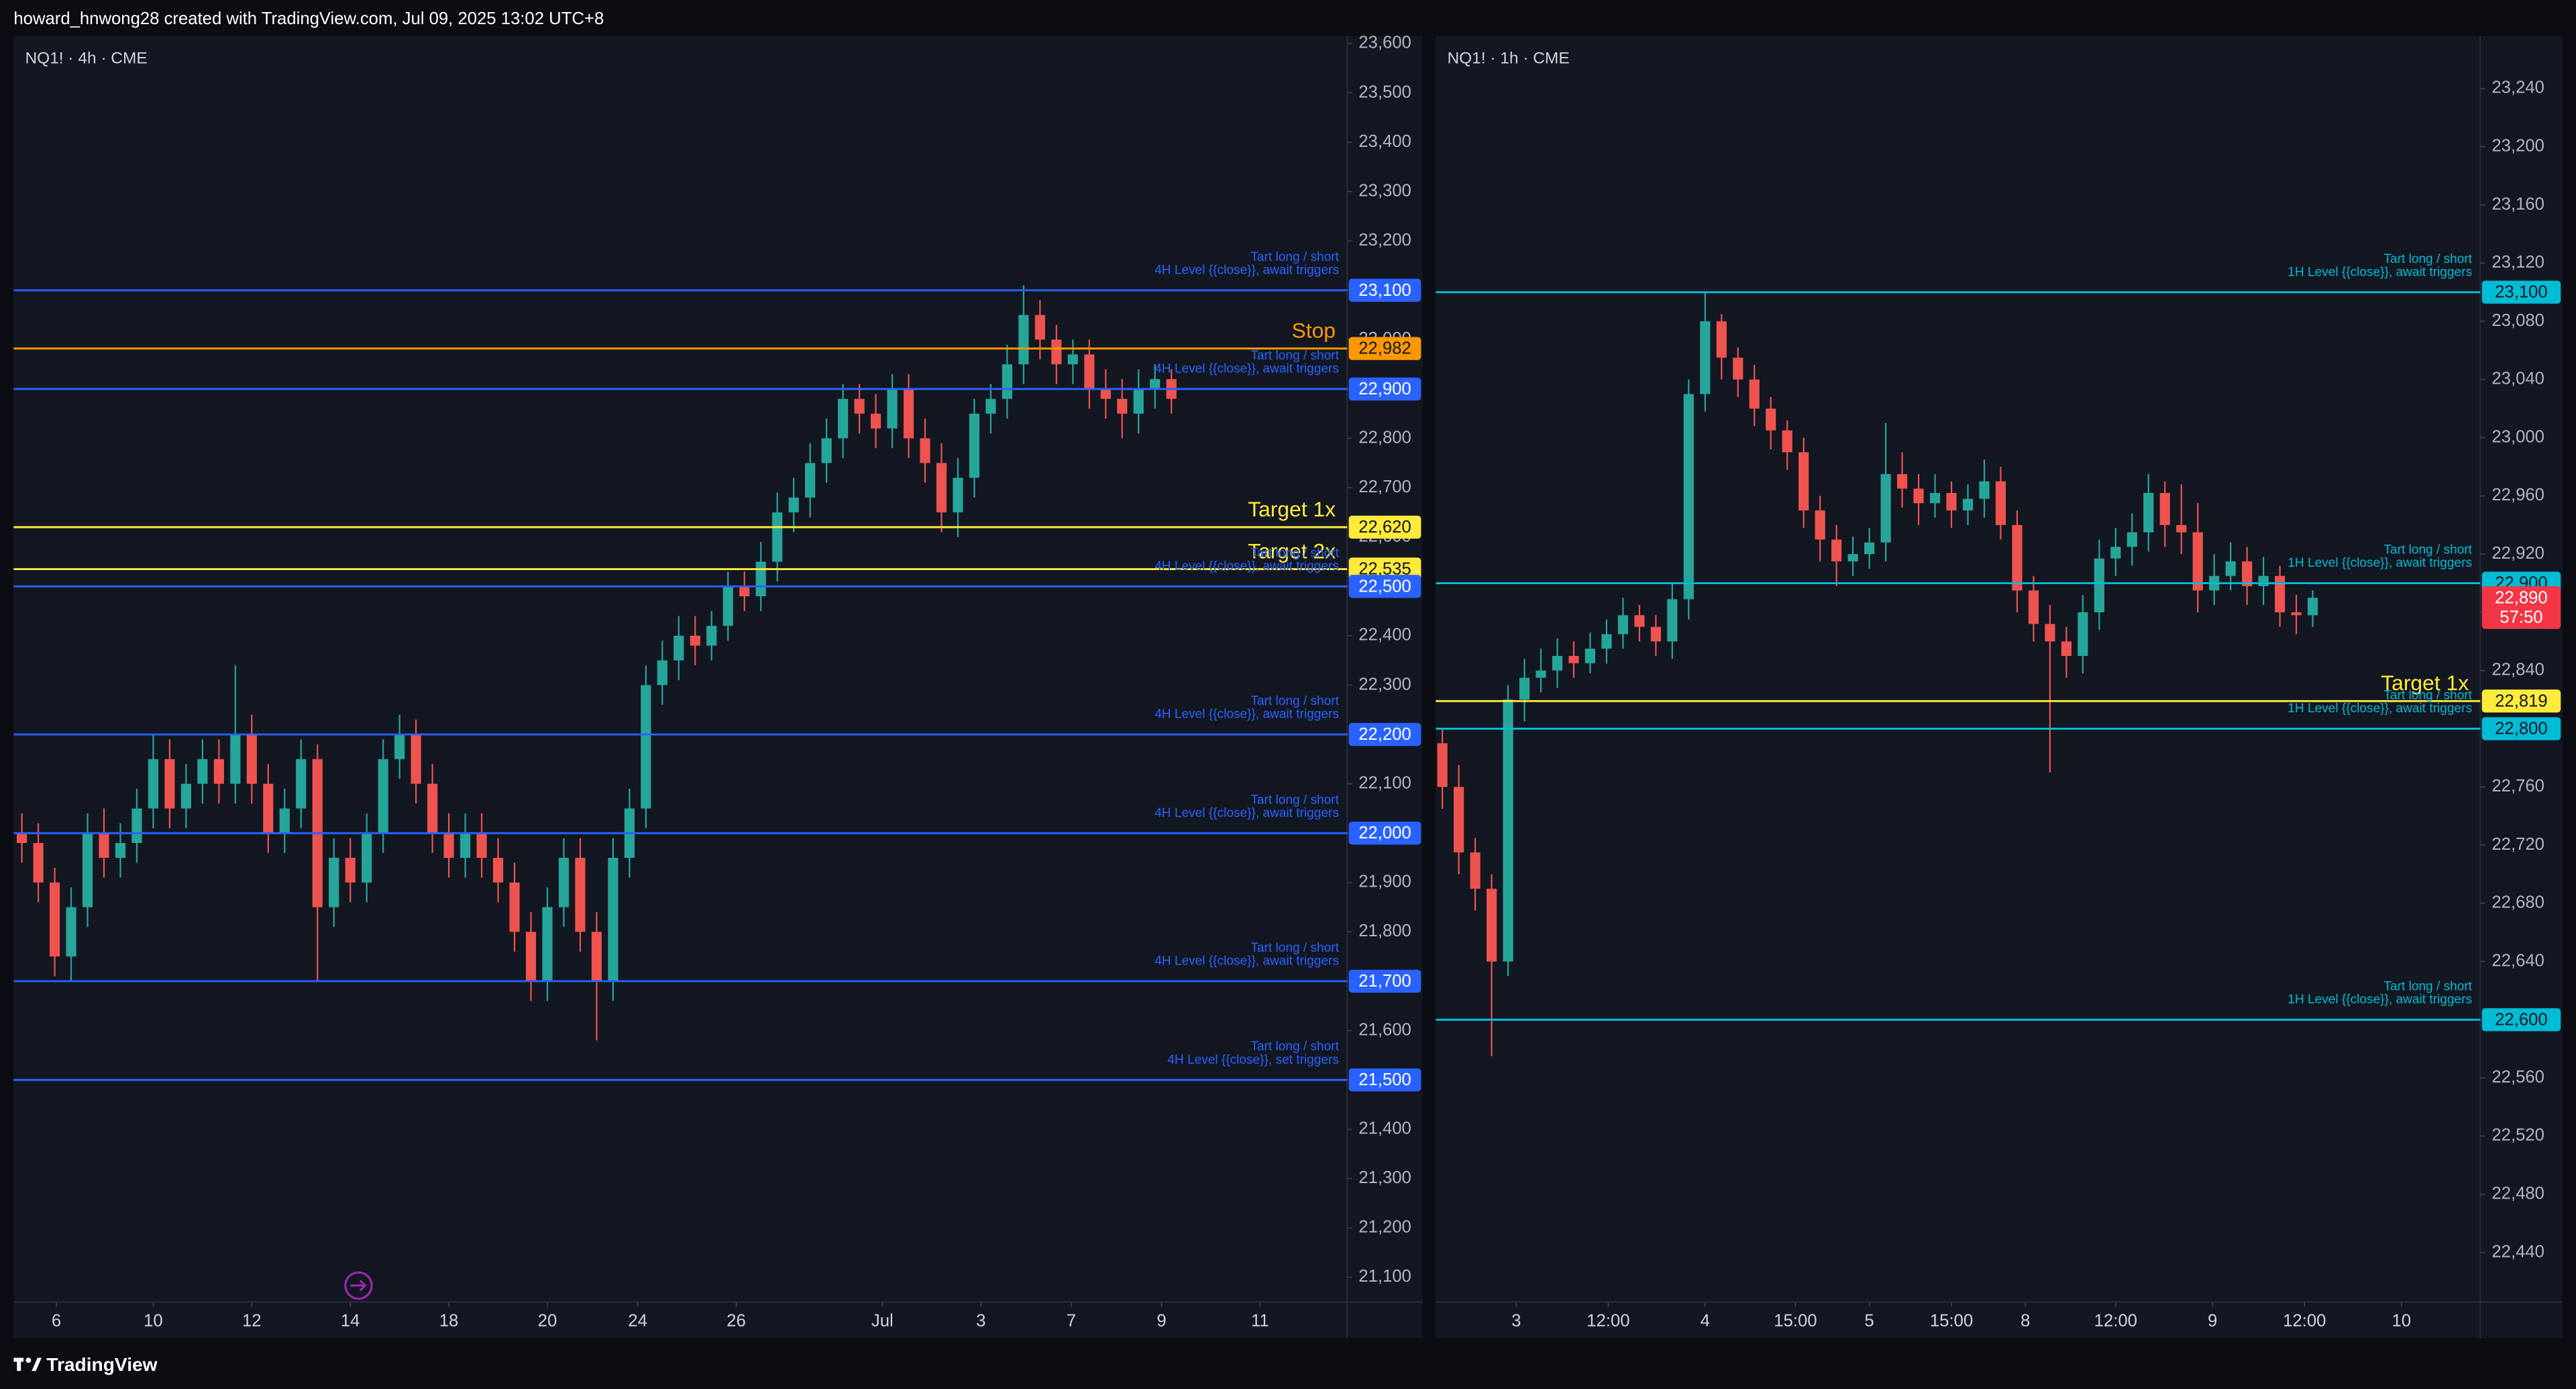 This screenshot has width=2576, height=1389. What do you see at coordinates (1384, 91) in the screenshot?
I see `y-tick-label: 23,500` at bounding box center [1384, 91].